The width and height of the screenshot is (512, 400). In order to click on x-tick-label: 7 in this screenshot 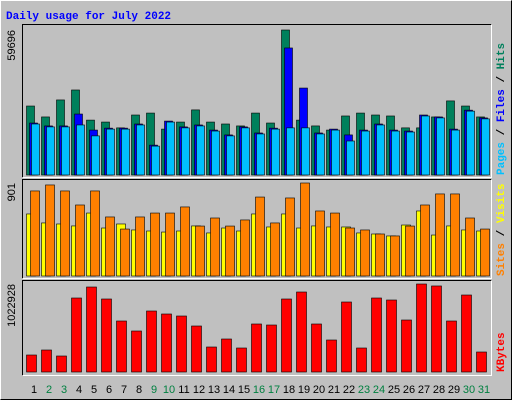, I will do `click(124, 390)`.